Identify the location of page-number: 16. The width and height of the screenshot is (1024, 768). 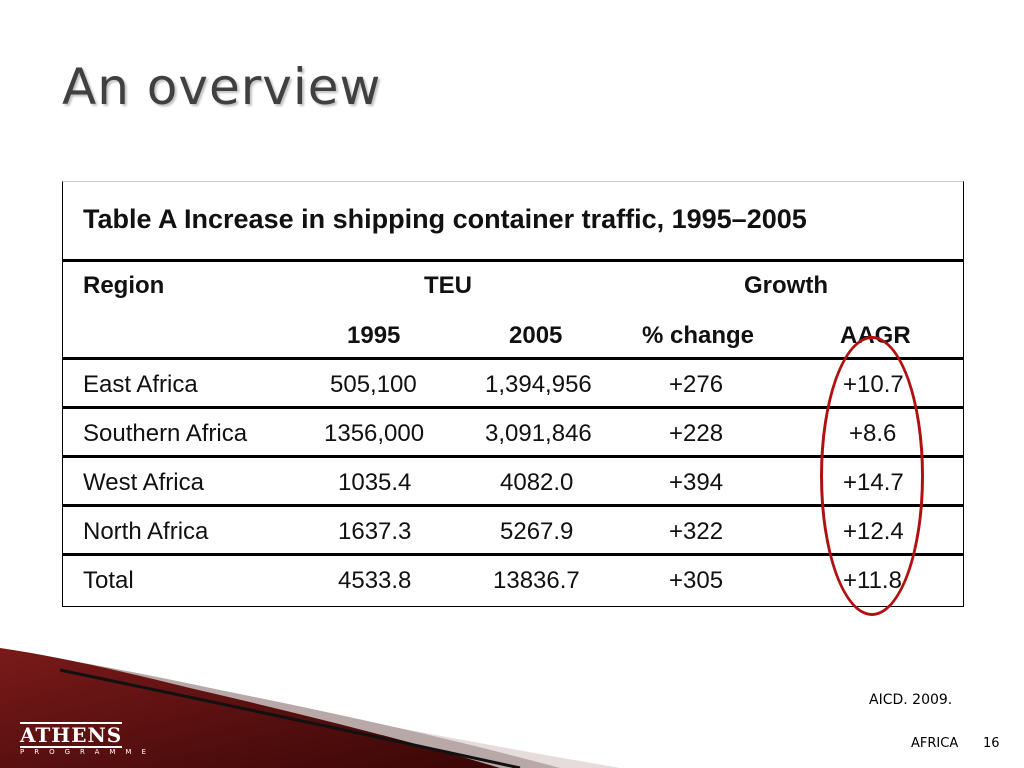
(991, 743).